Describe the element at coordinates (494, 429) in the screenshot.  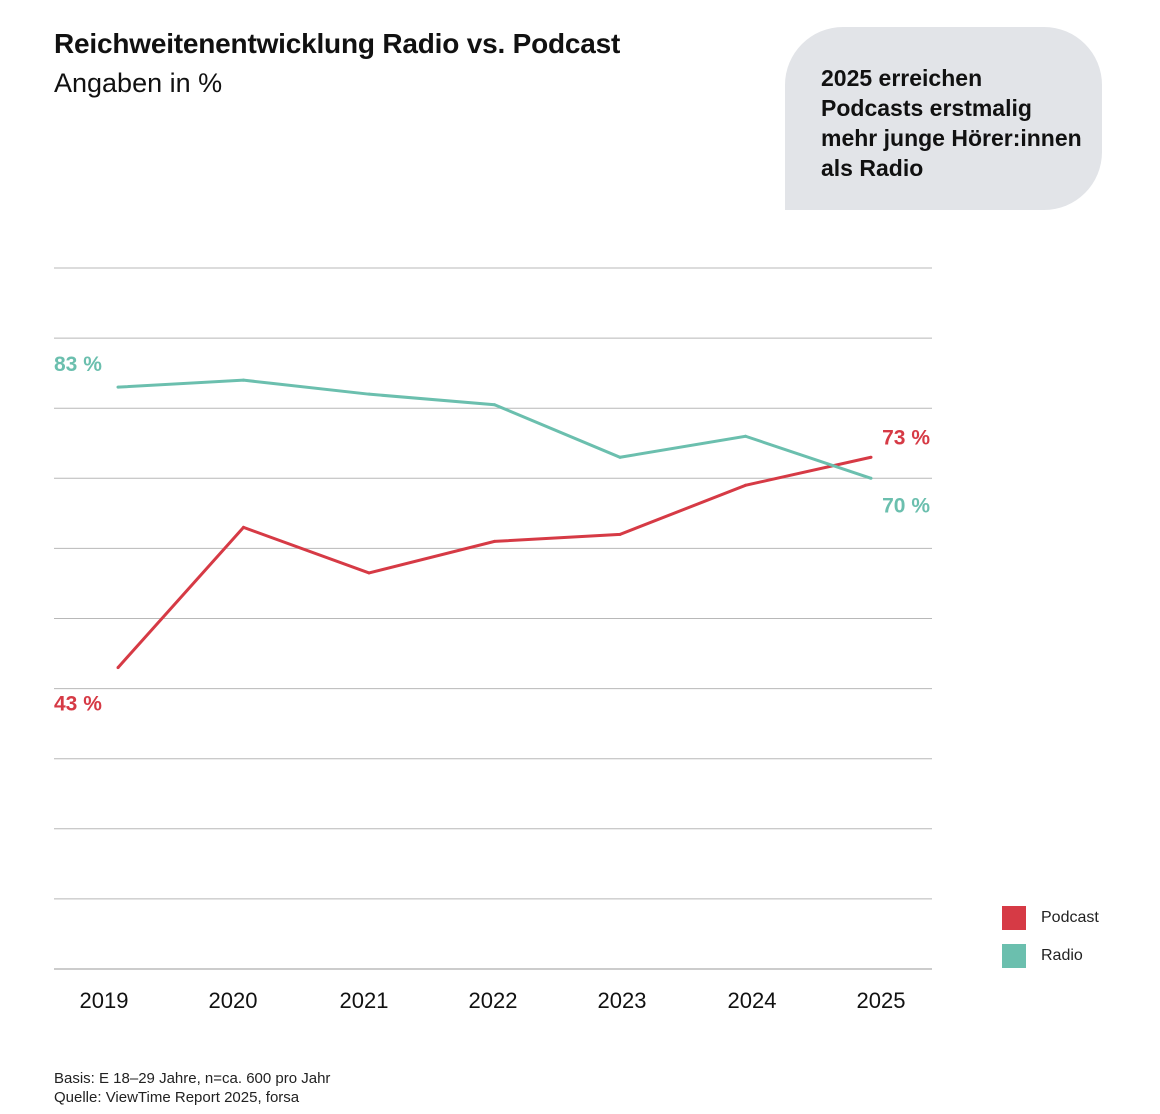
I see `series-line-radio` at that location.